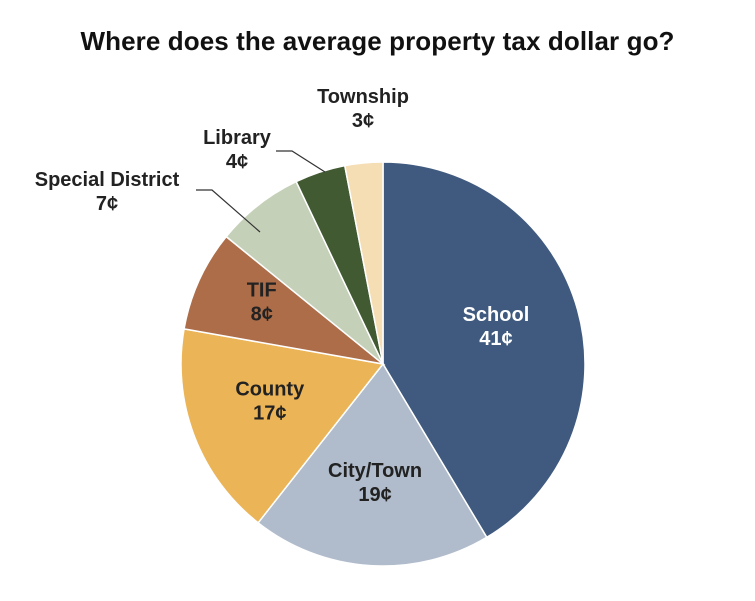  Describe the element at coordinates (496, 315) in the screenshot. I see `slice-label-school: School` at that location.